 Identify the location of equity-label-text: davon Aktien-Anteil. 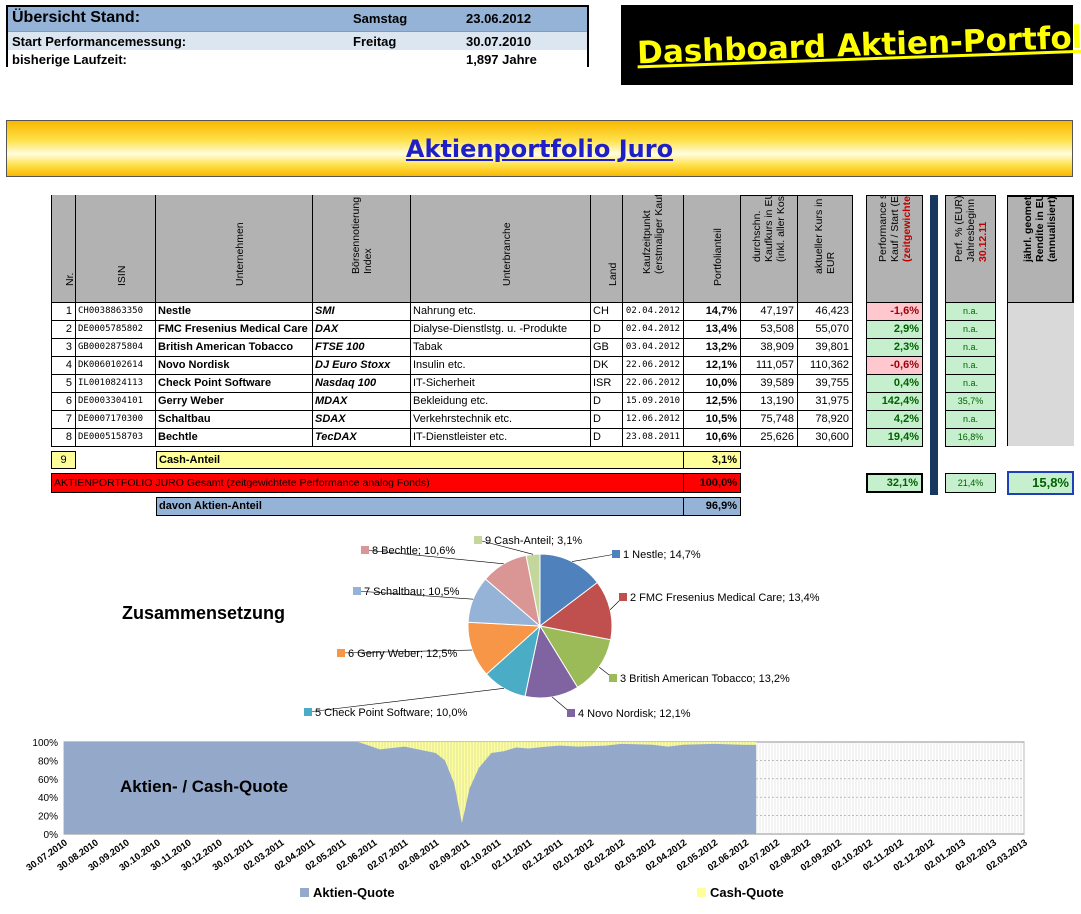
(210, 506).